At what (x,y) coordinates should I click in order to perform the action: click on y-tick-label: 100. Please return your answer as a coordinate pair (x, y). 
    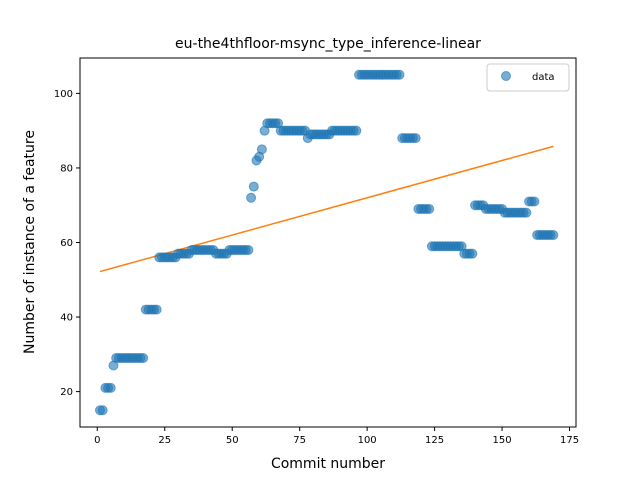
    Looking at the image, I should click on (63, 94).